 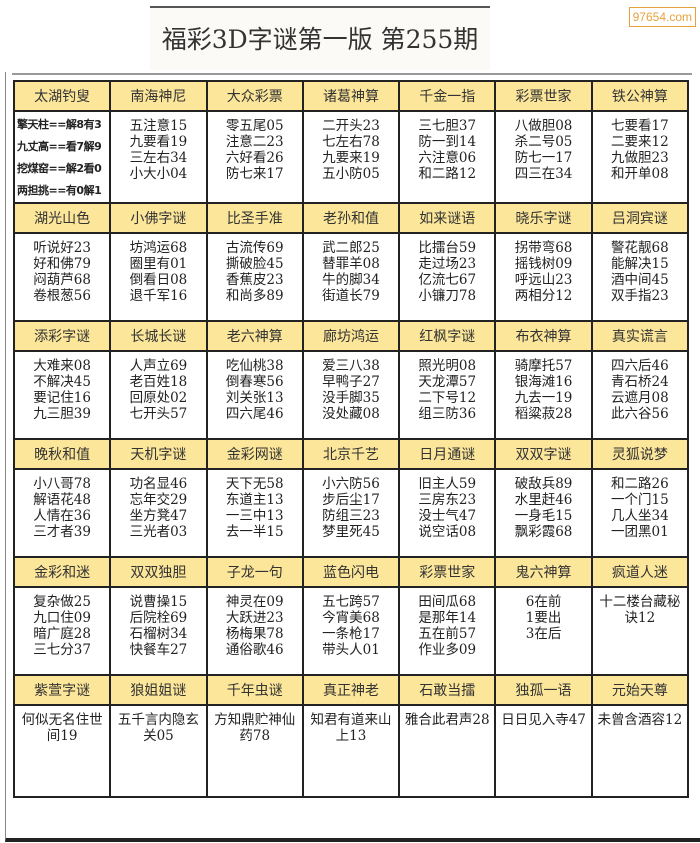 What do you see at coordinates (351, 650) in the screenshot?
I see `riddle-line: 带头人01` at bounding box center [351, 650].